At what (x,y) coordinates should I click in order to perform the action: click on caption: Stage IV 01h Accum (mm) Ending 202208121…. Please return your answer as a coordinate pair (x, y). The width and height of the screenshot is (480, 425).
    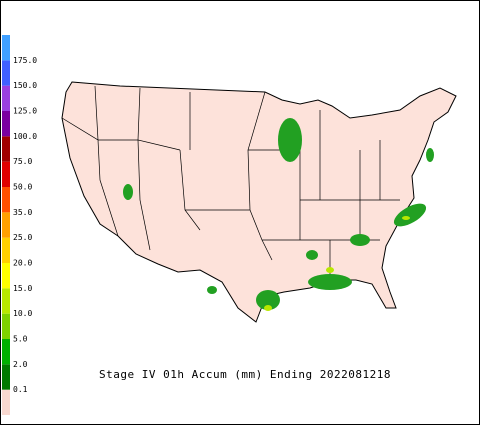
    Looking at the image, I should click on (245, 374).